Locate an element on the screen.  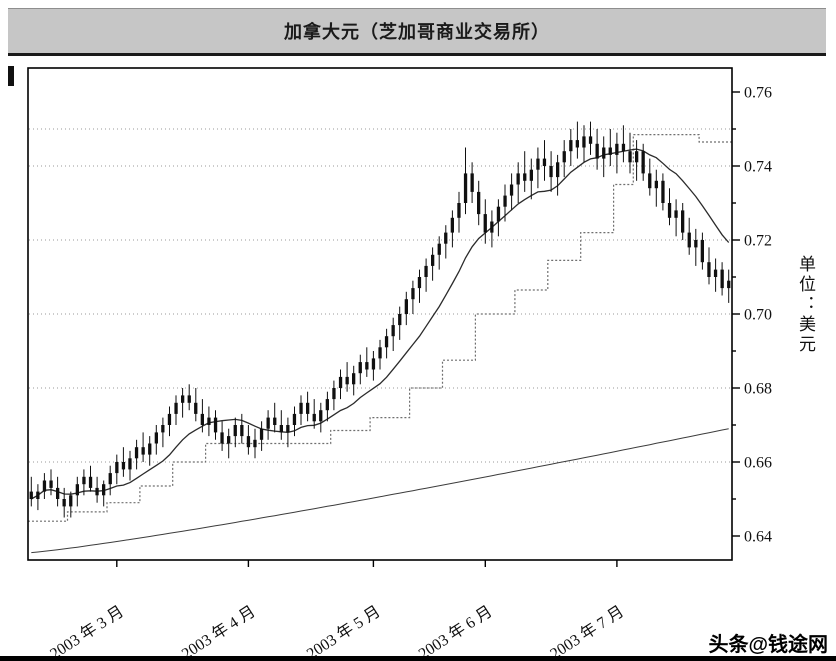
svg-text: 0.72 is located at coordinates (758, 241).